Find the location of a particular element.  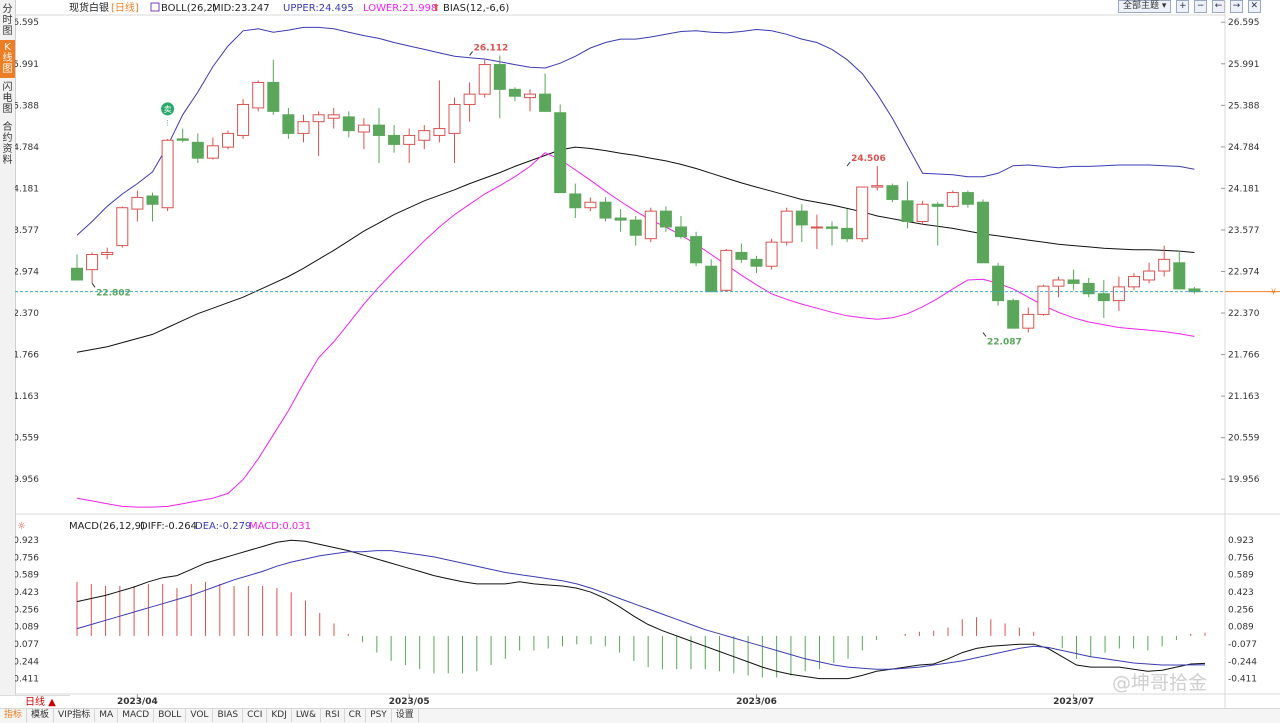

zoom-in-icon: + is located at coordinates (1183, 6).